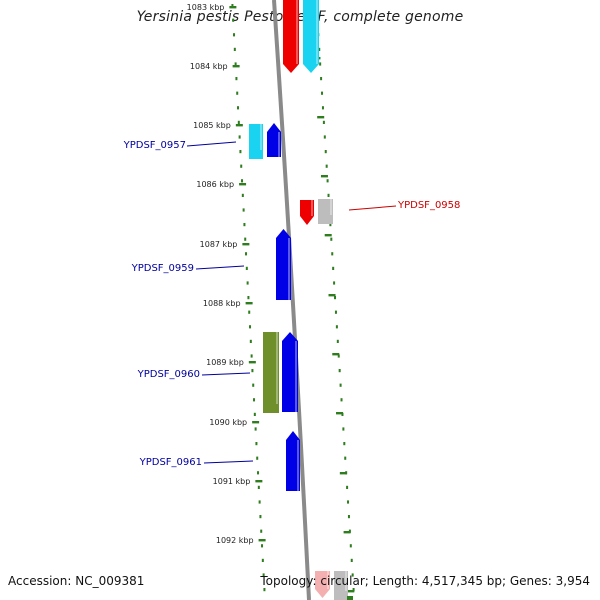 The image size is (600, 600). I want to click on kbp-label: 1083 kbp, so click(206, 7).